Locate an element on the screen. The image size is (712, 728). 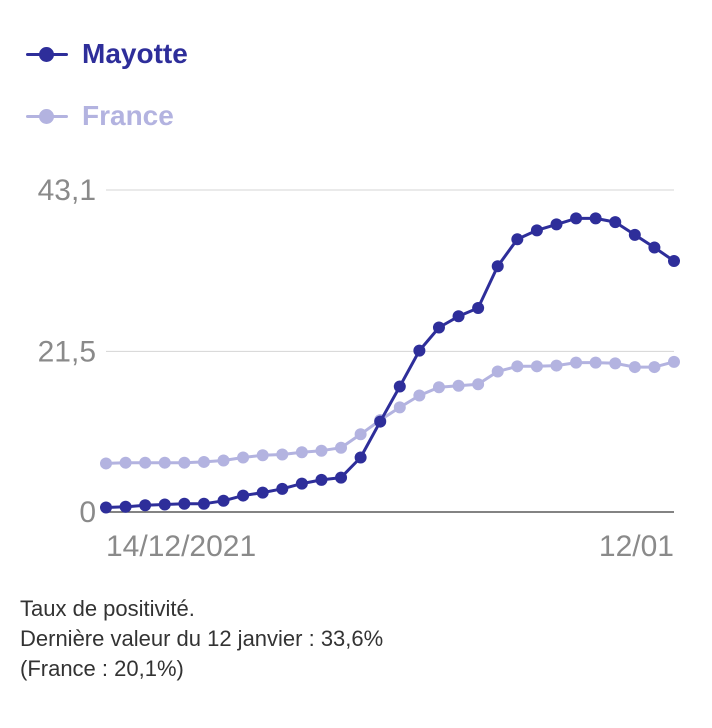
caption-line-1: Taux de positivité. is located at coordinates (107, 608).